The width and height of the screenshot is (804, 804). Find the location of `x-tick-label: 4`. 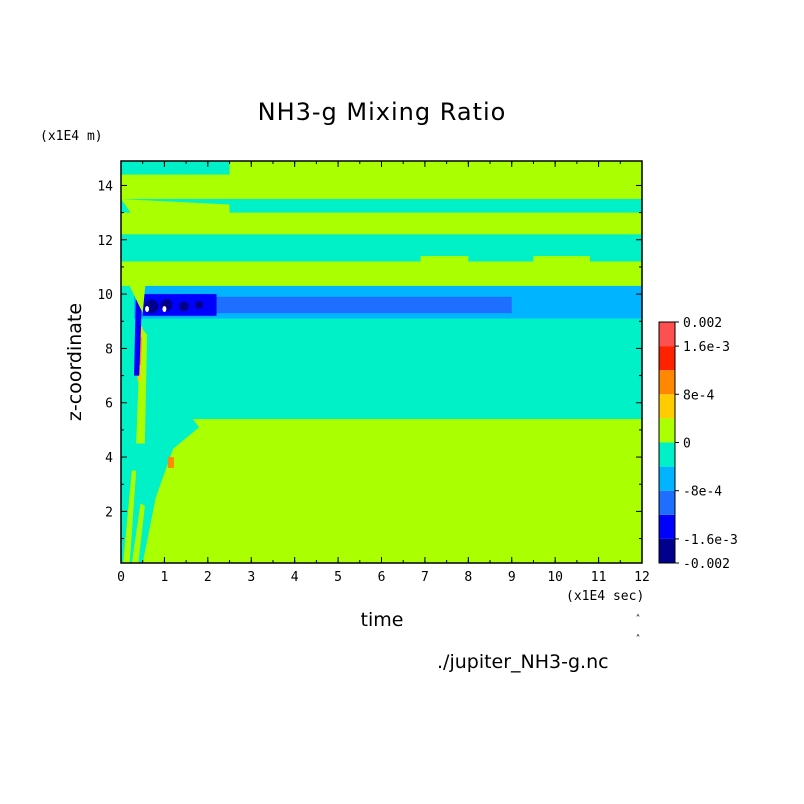

x-tick-label: 4 is located at coordinates (295, 577).